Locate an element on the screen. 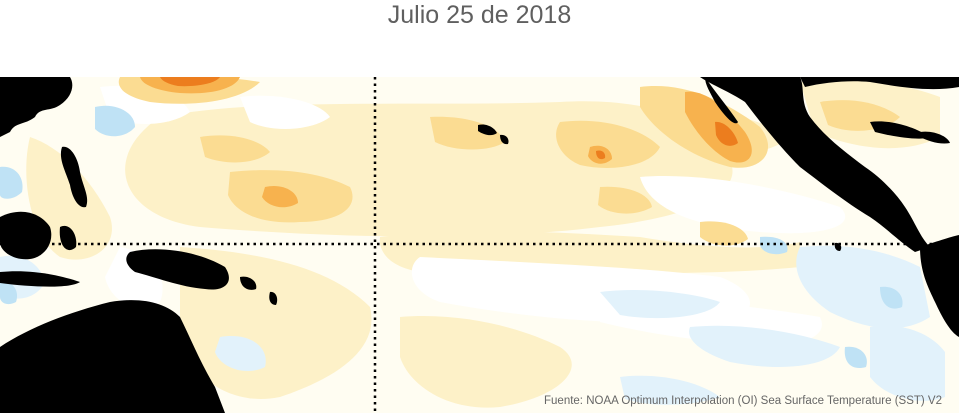 This screenshot has width=959, height=413. land-solomon-islands is located at coordinates (248, 283).